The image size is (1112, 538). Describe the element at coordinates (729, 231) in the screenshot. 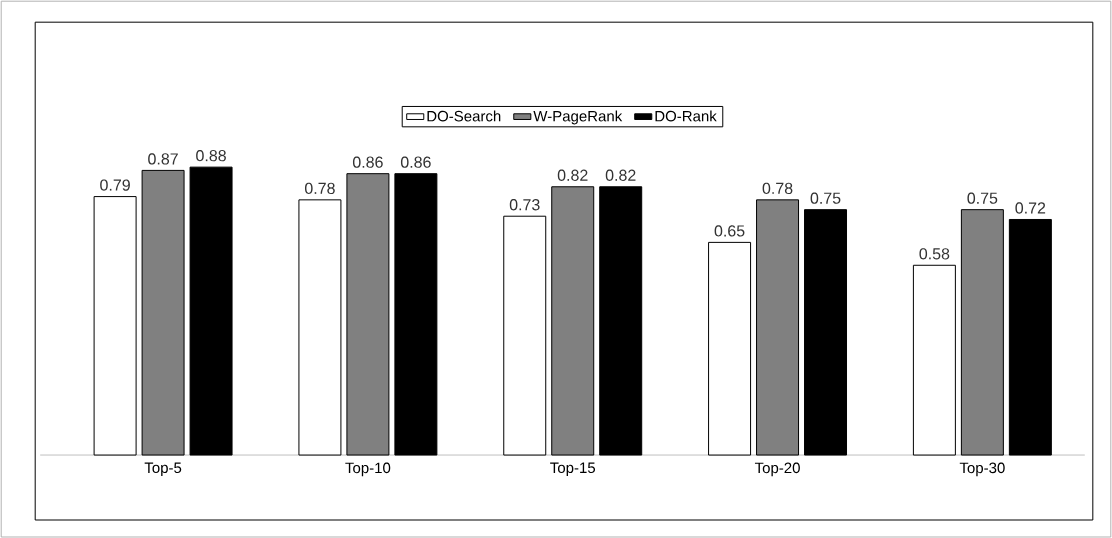

I see `data-label: 0.65` at that location.